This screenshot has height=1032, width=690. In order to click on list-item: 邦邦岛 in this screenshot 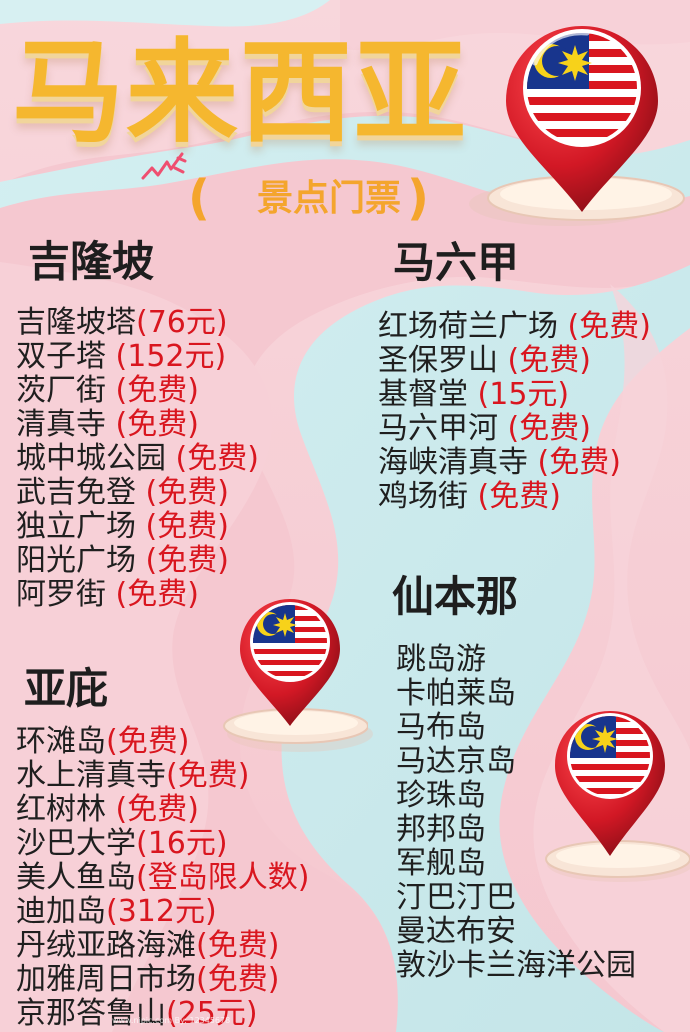, I will do `click(516, 830)`.